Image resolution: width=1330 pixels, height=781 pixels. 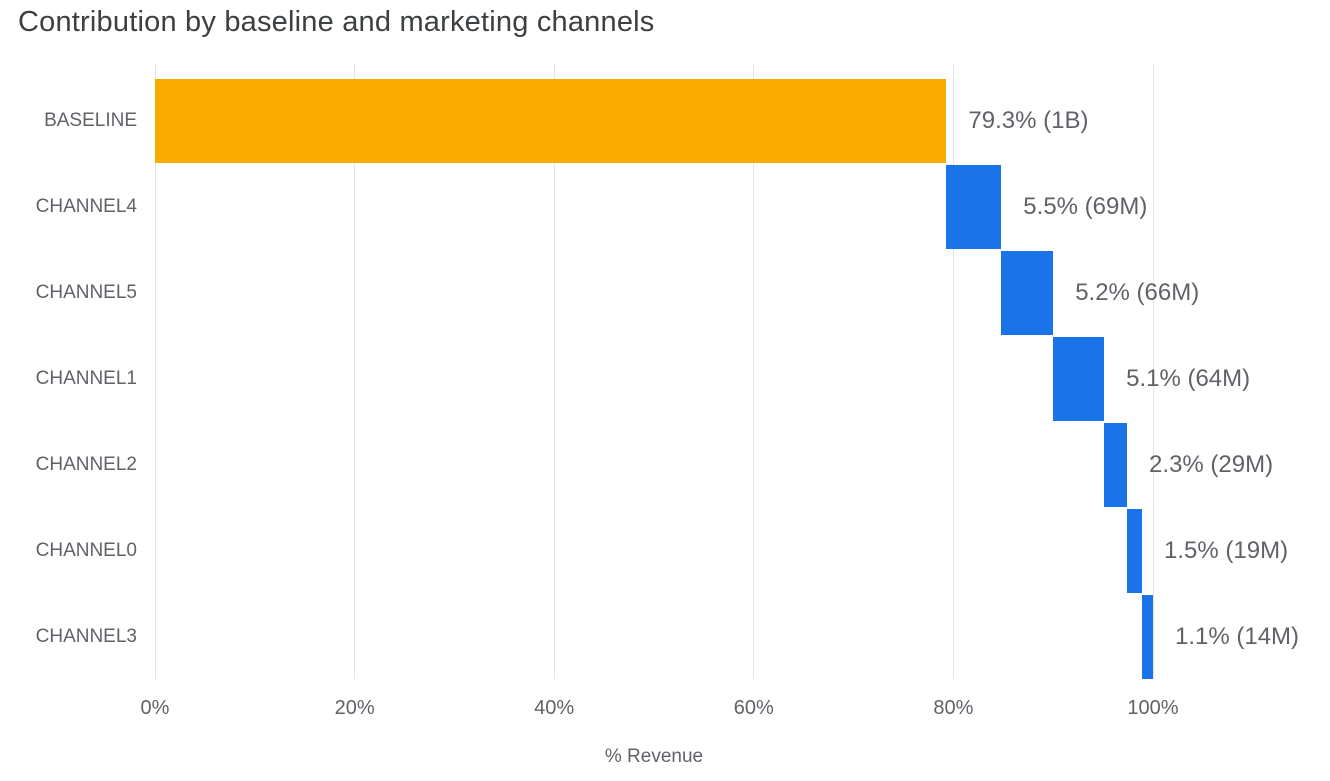 I want to click on value-label-channel1: 5.1% (64M), so click(x=1188, y=378).